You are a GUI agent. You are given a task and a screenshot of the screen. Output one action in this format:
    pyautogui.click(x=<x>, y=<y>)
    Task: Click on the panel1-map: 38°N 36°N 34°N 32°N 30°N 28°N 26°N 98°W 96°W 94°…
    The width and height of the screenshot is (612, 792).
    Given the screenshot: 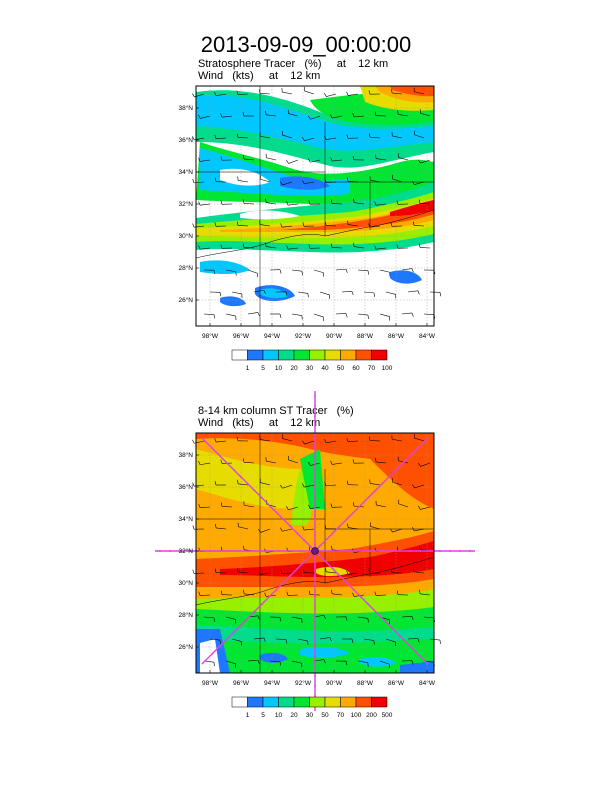 What is the action you would take?
    pyautogui.click(x=310, y=212)
    